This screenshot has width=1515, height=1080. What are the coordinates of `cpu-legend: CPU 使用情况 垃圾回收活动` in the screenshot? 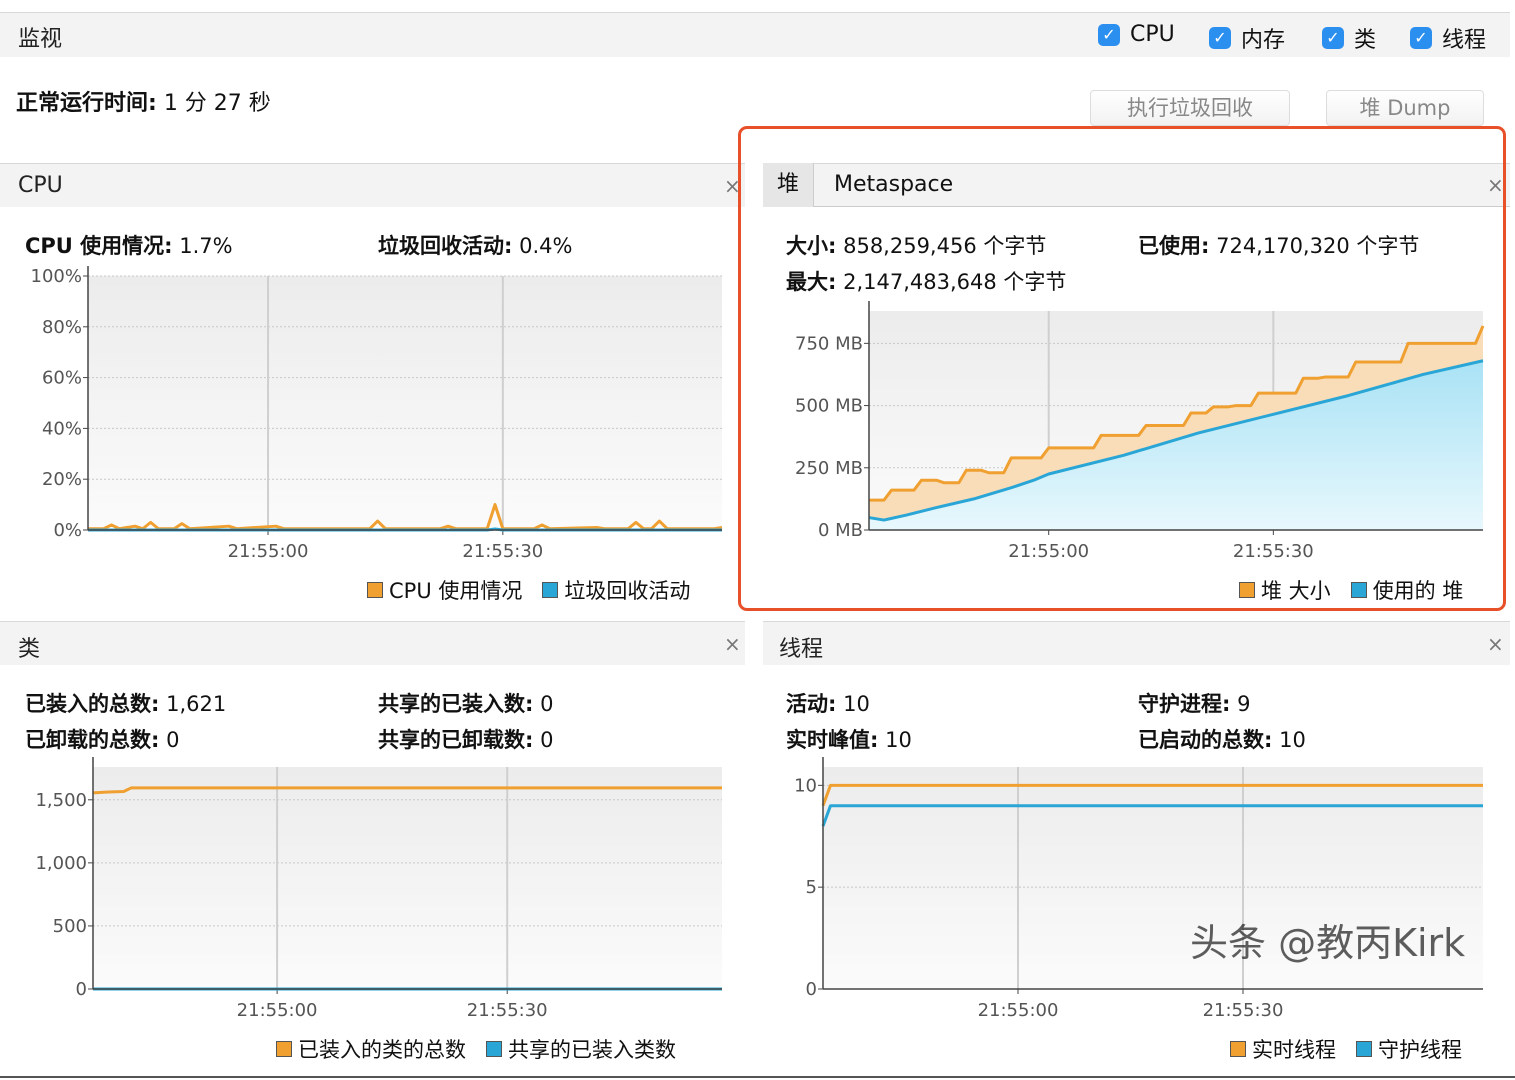 It's located at (528, 590).